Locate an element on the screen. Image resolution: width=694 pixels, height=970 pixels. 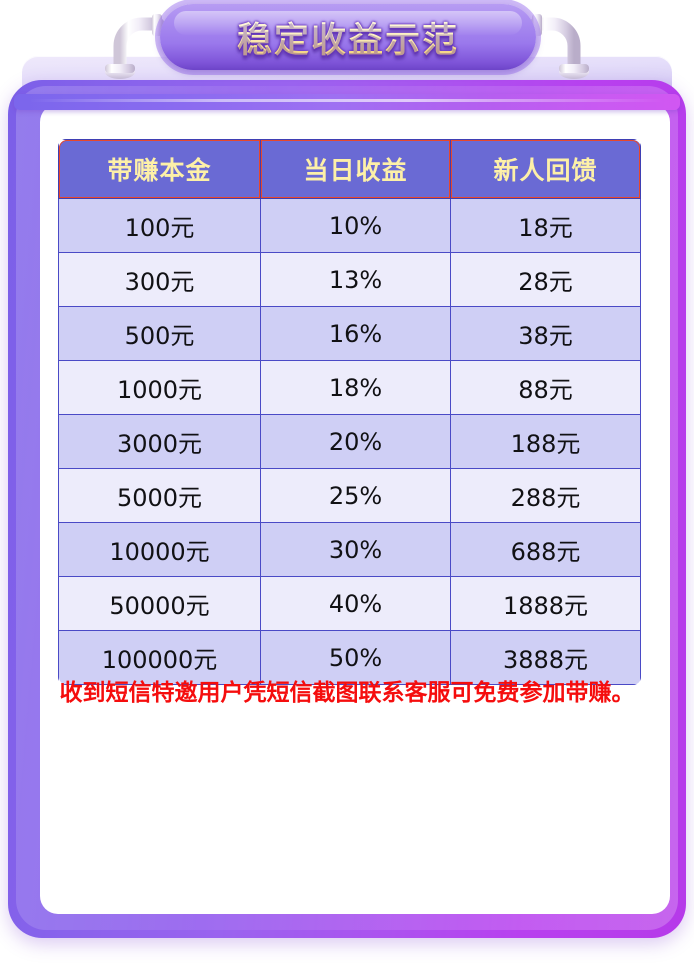
table-header-row: 带赚本金 当日收益 新人回馈 is located at coordinates (349, 169).